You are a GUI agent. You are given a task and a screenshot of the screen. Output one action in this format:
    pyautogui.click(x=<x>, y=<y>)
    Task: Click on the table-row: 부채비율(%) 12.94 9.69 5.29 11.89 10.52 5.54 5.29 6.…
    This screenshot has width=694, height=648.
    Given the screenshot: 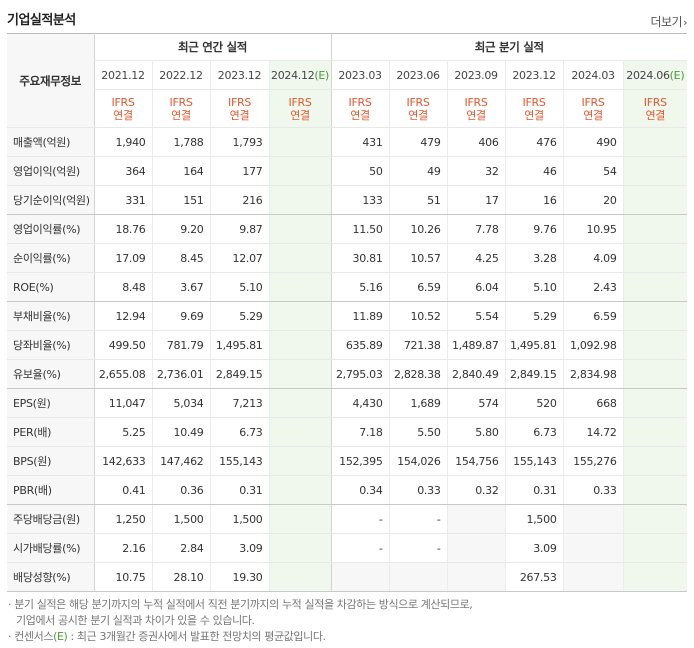 What is the action you would take?
    pyautogui.click(x=347, y=316)
    